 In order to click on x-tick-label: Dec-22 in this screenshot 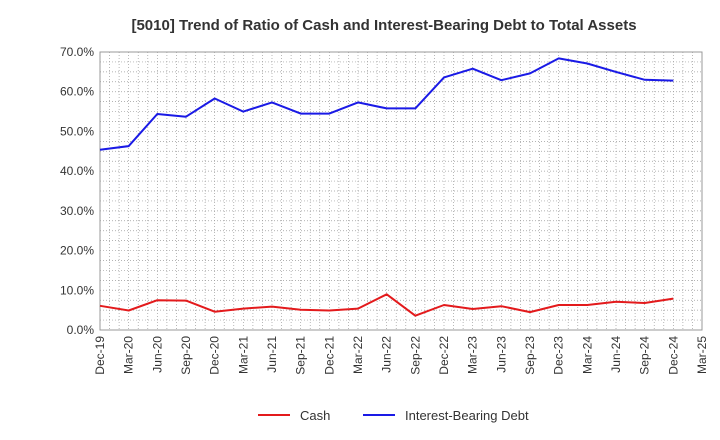, I will do `click(444, 355)`.